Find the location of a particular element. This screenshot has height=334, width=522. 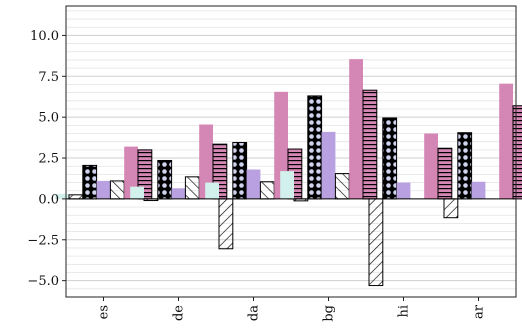

y-tick-label: 5.0 is located at coordinates (48, 118).